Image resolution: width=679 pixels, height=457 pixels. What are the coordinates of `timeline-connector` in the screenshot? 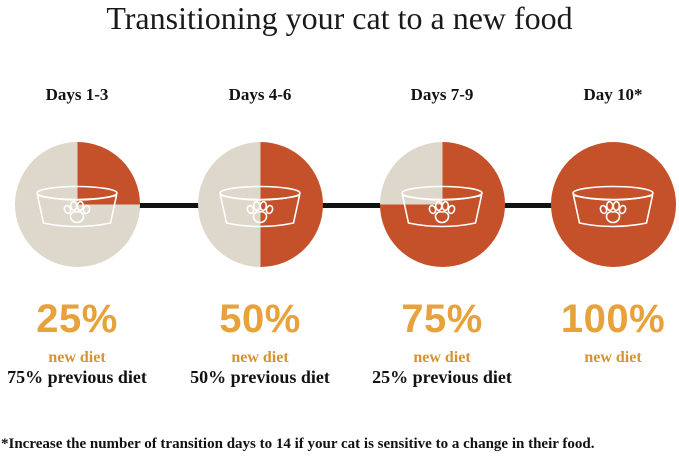 It's located at (345, 205).